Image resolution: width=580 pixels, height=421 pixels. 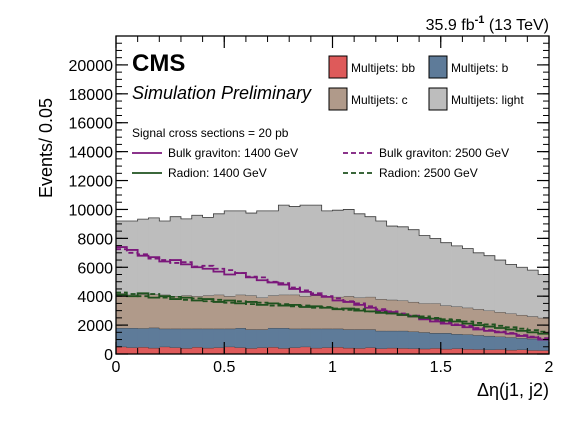 What do you see at coordinates (383, 68) in the screenshot?
I see `legend-label-bb: Multijets: bb` at bounding box center [383, 68].